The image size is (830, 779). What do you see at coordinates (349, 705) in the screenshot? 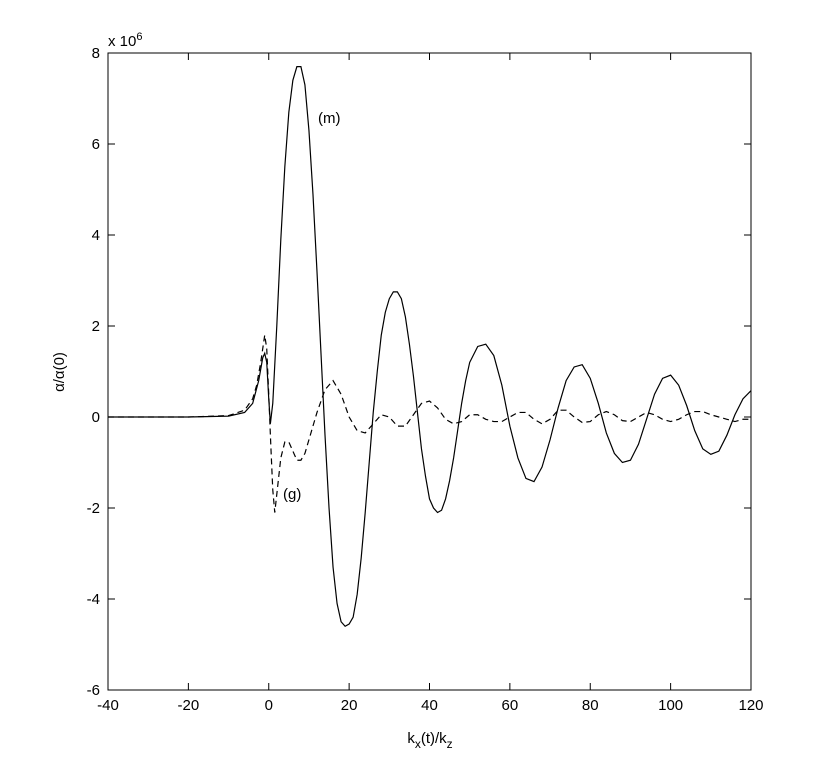
I see `x-tick-label: 20` at bounding box center [349, 705].